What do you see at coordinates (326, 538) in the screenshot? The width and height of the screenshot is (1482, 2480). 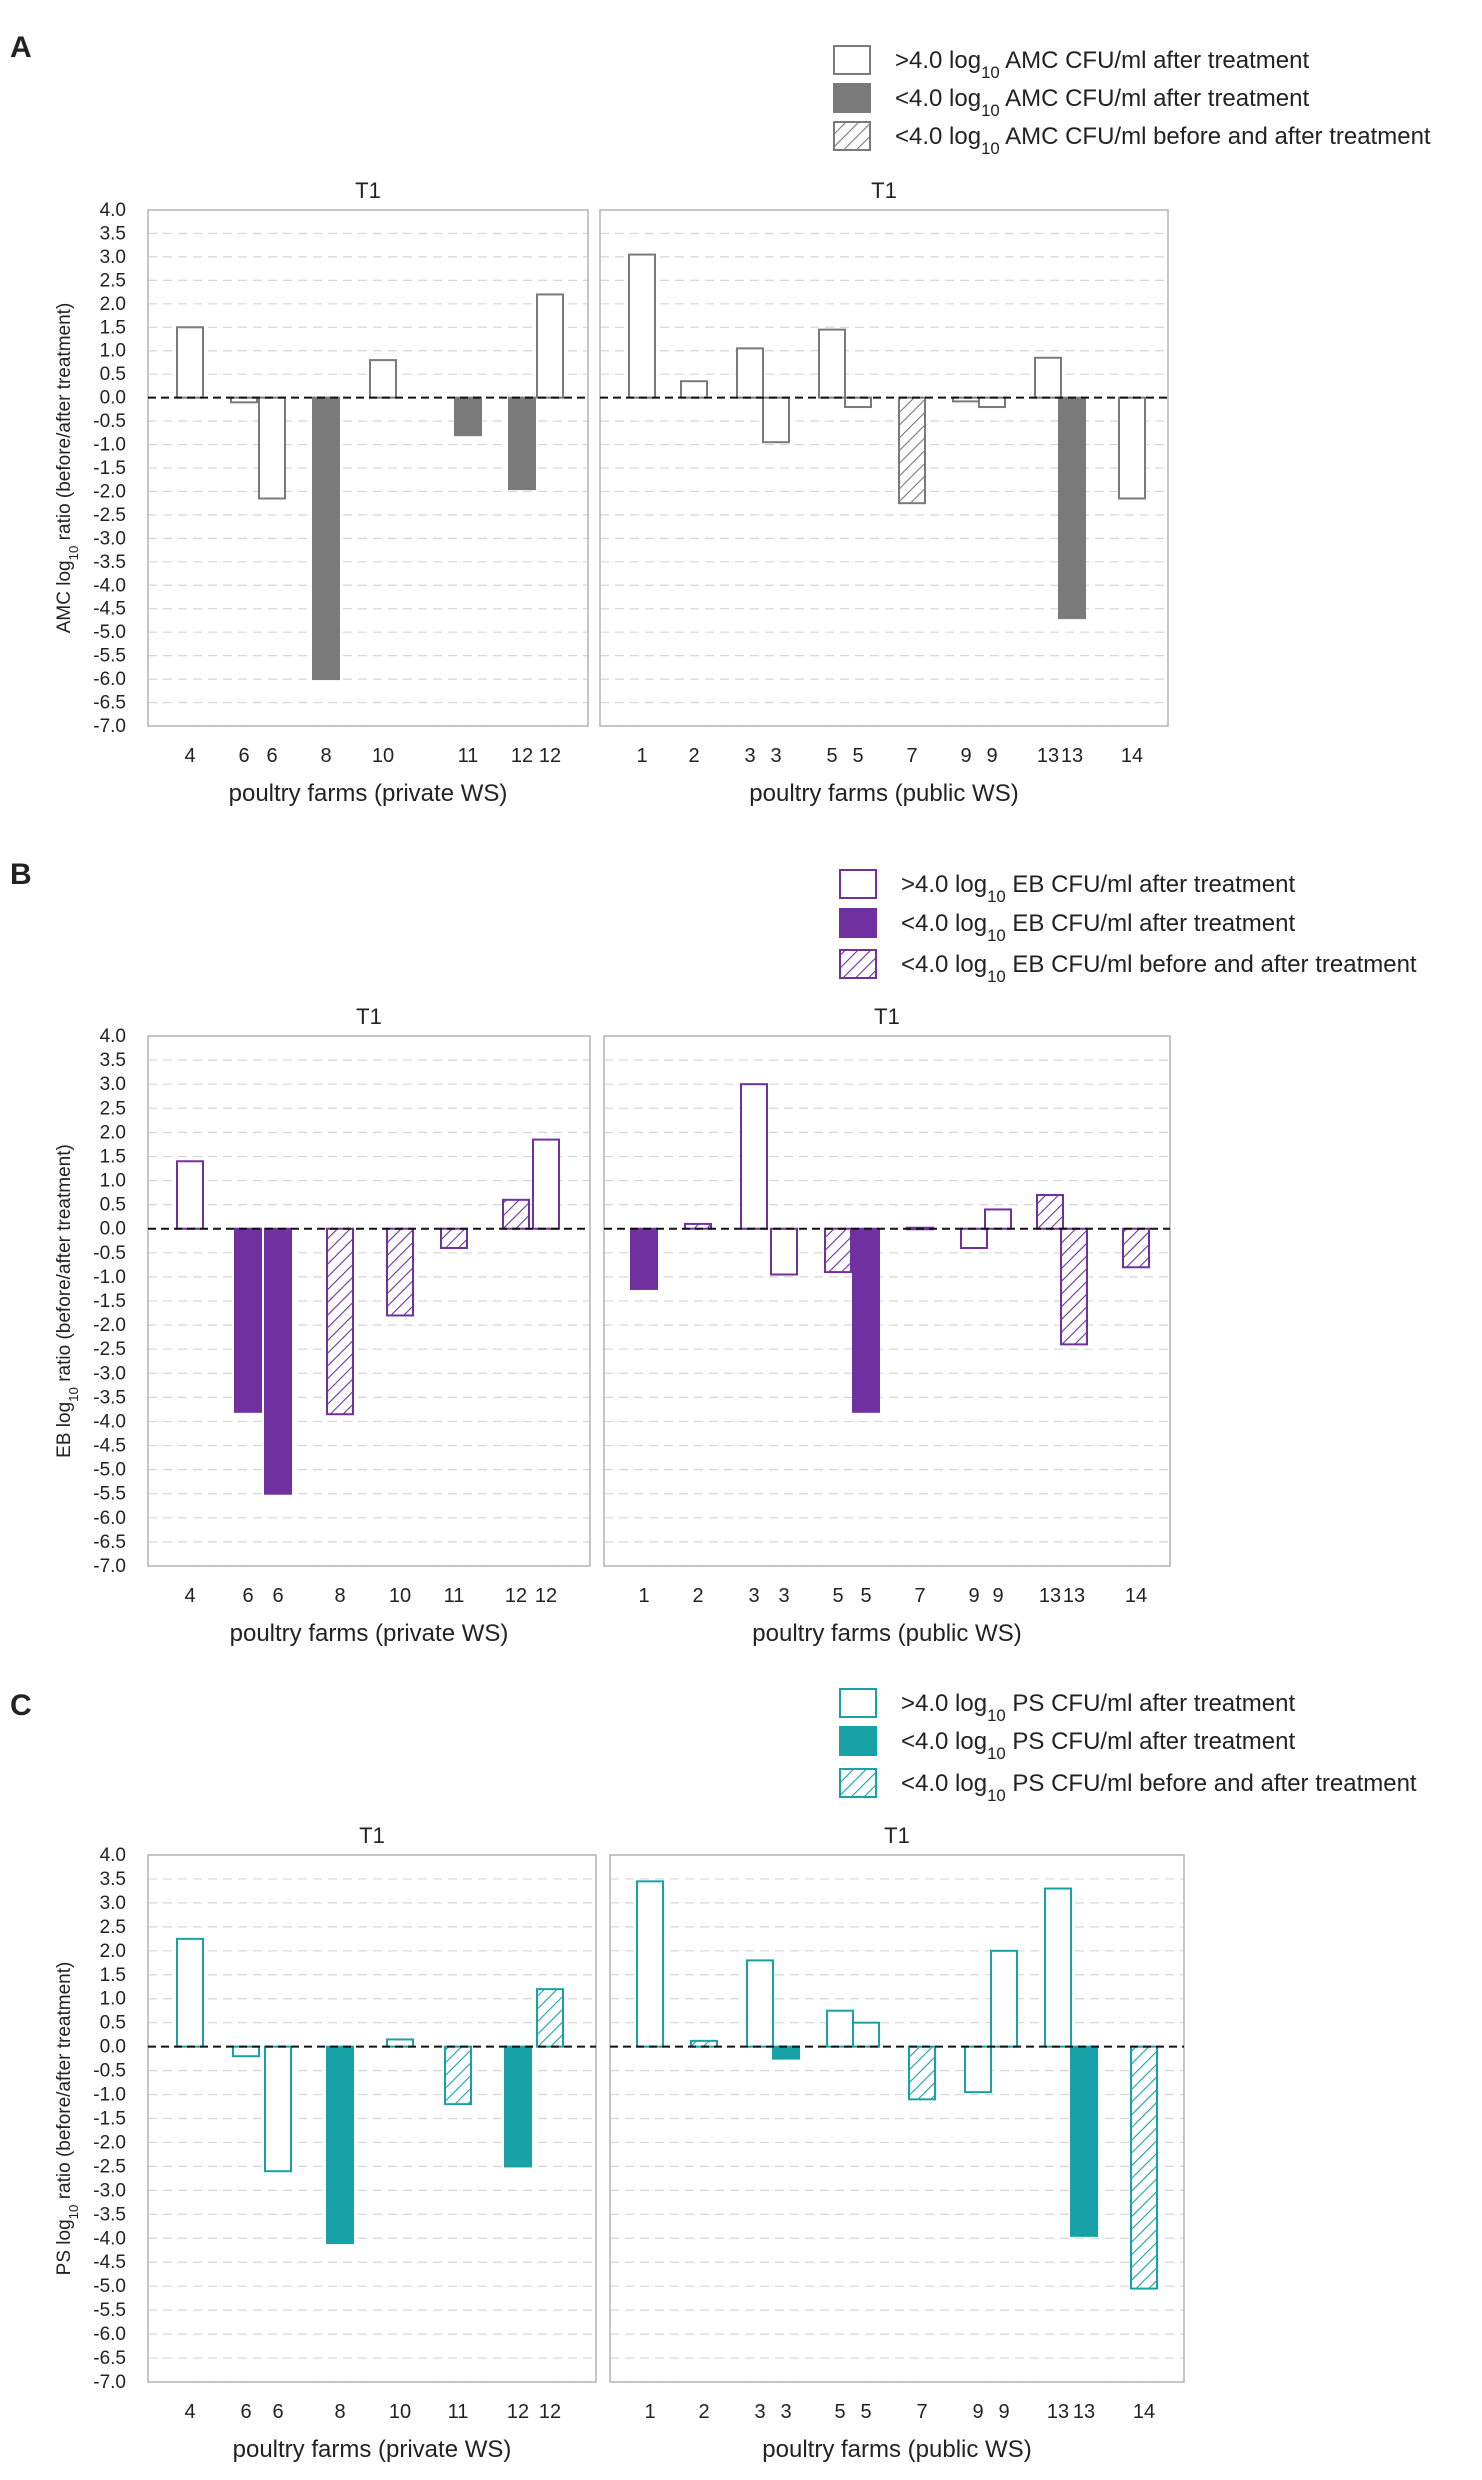 I see `bar-8-filled` at bounding box center [326, 538].